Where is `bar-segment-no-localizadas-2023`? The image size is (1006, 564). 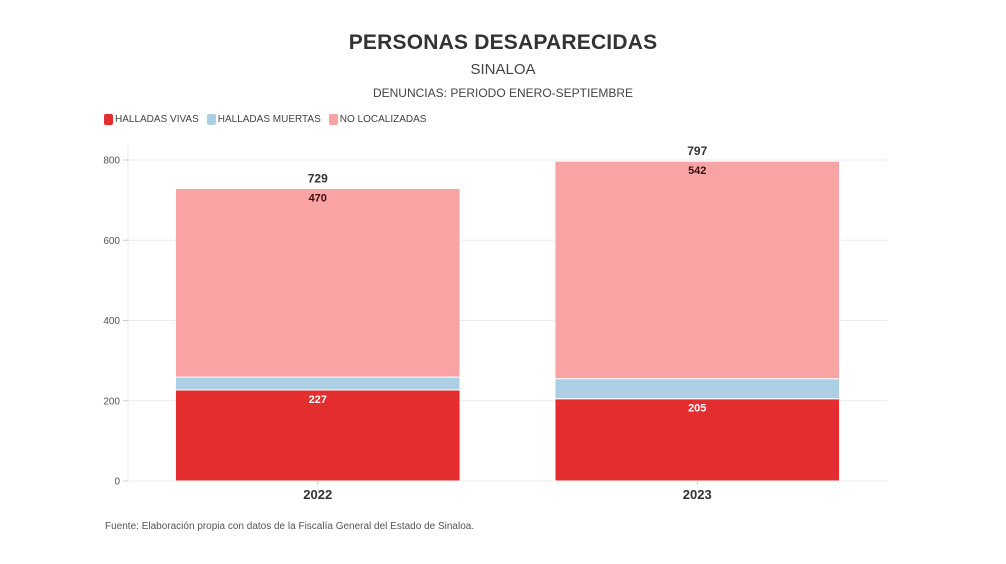
bar-segment-no-localizadas-2023 is located at coordinates (697, 270).